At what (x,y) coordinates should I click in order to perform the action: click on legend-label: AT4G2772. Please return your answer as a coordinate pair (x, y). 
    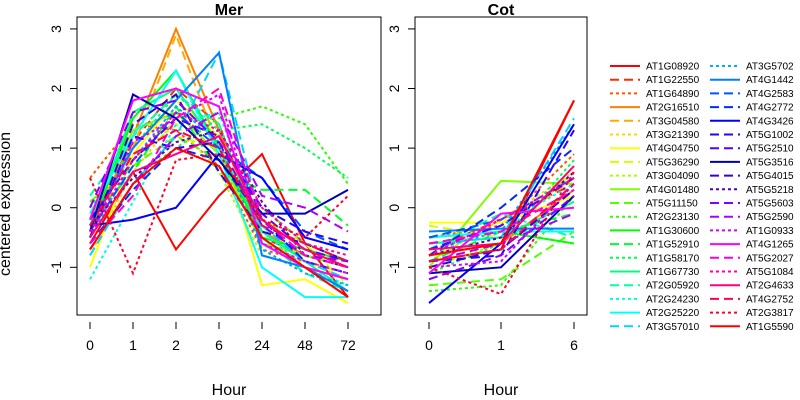
    Looking at the image, I should click on (770, 108).